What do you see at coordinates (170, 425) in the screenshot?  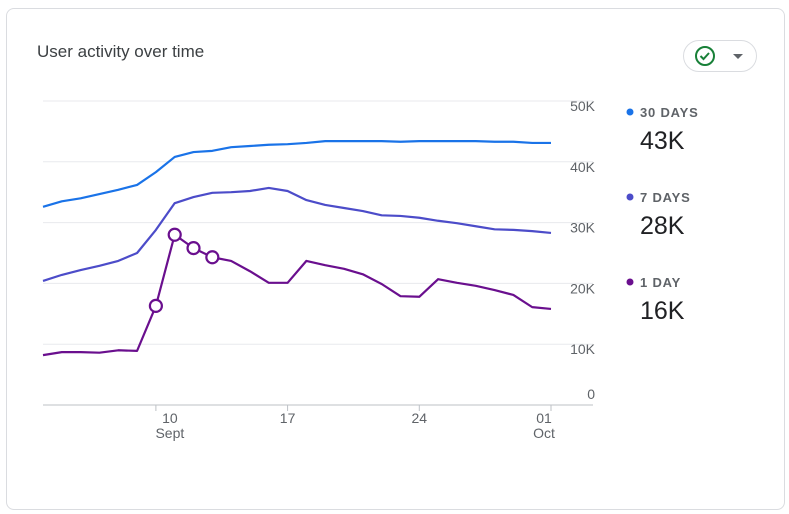 I see `x-tick-label: 10 Sept` at bounding box center [170, 425].